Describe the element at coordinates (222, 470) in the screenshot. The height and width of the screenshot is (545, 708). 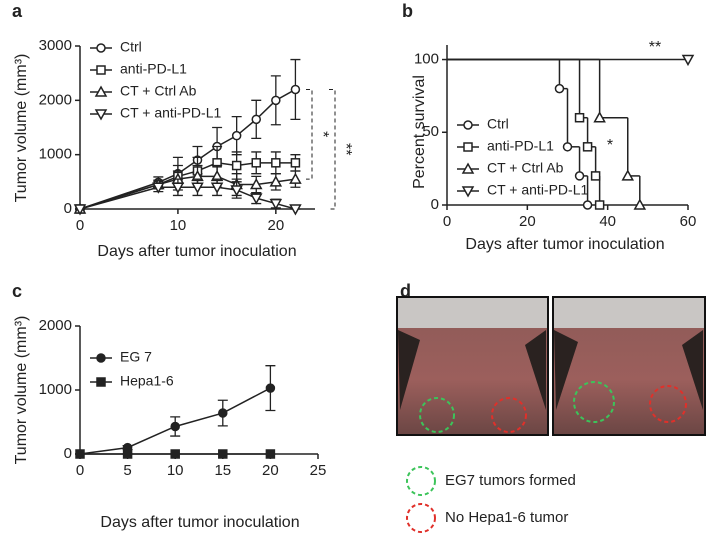
I see `x-tick-label: 15` at that location.